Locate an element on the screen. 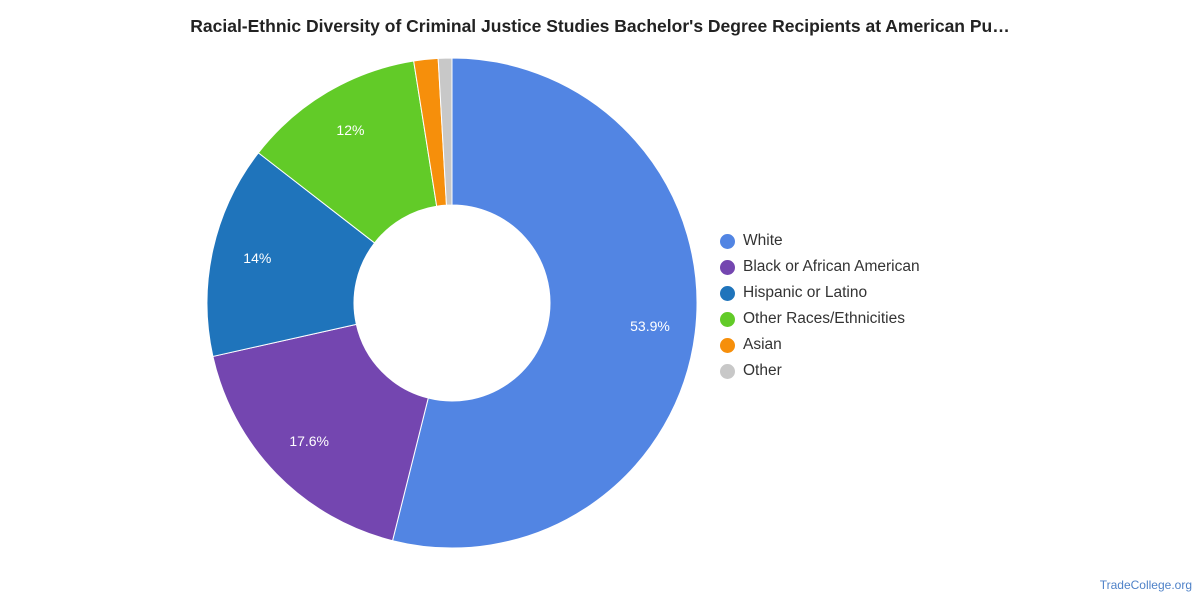  legend-swatch-white is located at coordinates (727, 241).